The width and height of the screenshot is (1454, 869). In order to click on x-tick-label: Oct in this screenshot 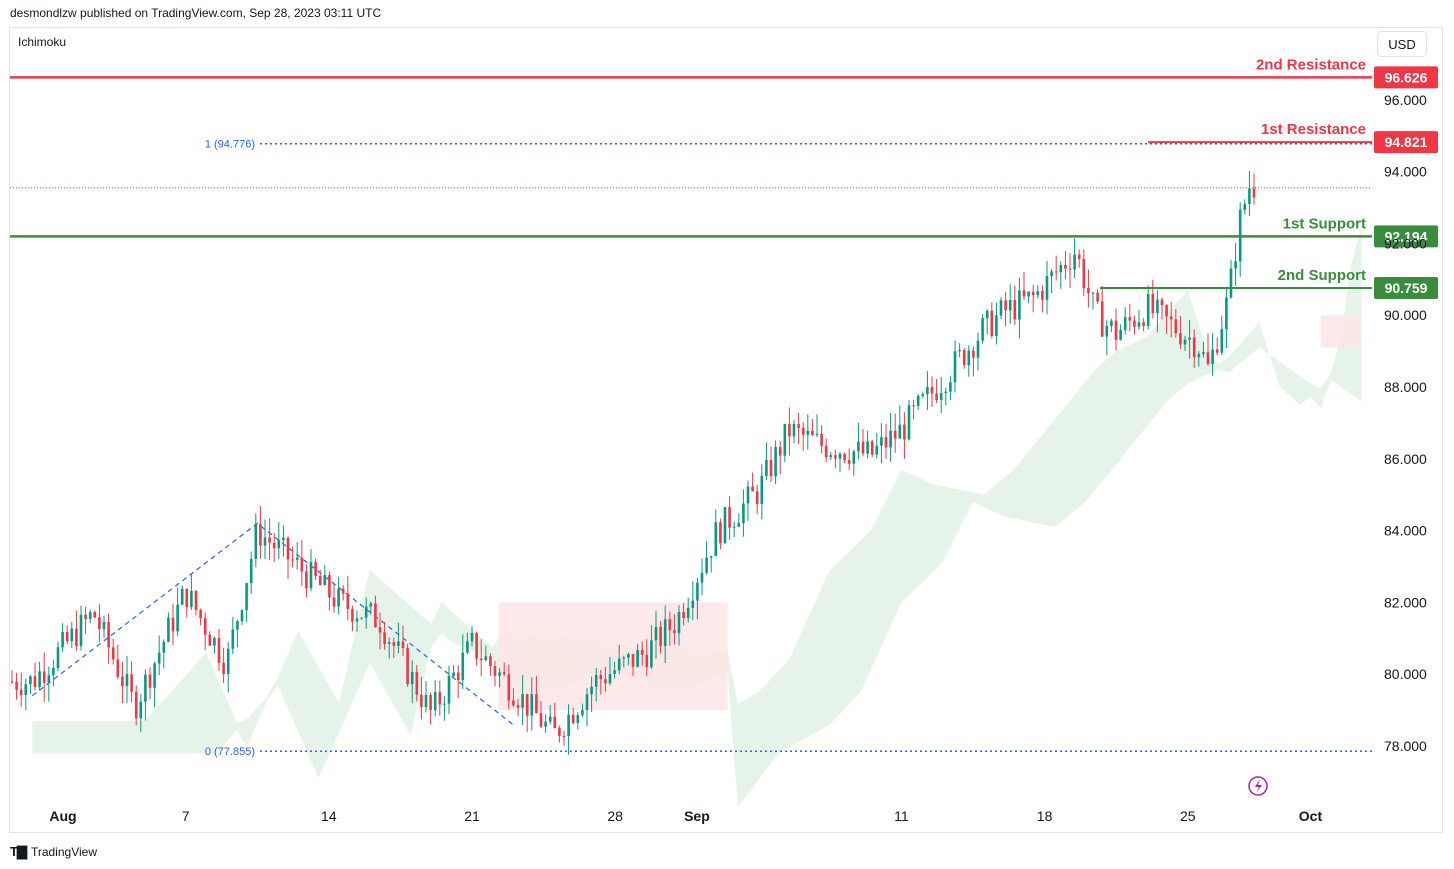, I will do `click(1311, 816)`.